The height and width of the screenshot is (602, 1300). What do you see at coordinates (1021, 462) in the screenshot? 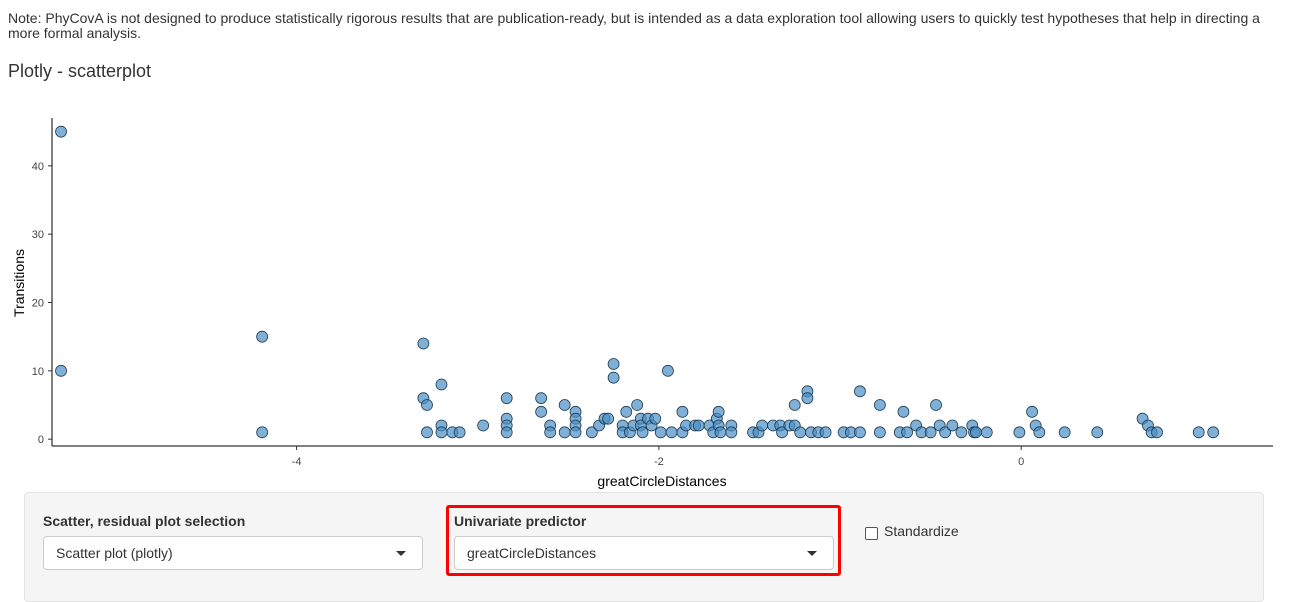
I see `x-tick-label: 0` at bounding box center [1021, 462].